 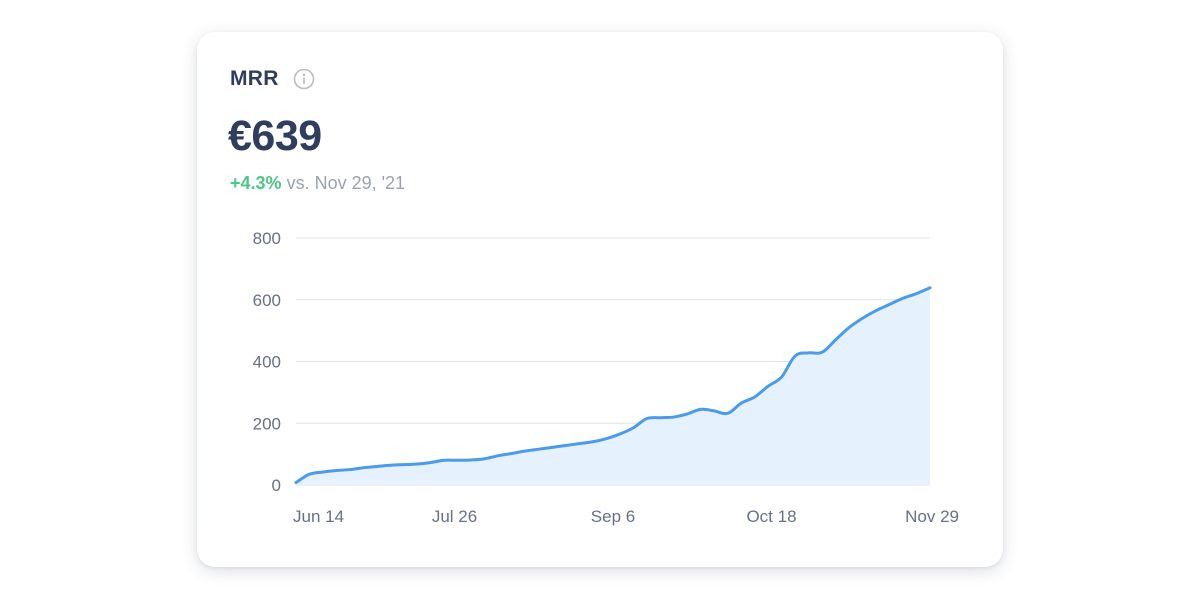 I want to click on x-tick-label: Jul 26, so click(x=454, y=516).